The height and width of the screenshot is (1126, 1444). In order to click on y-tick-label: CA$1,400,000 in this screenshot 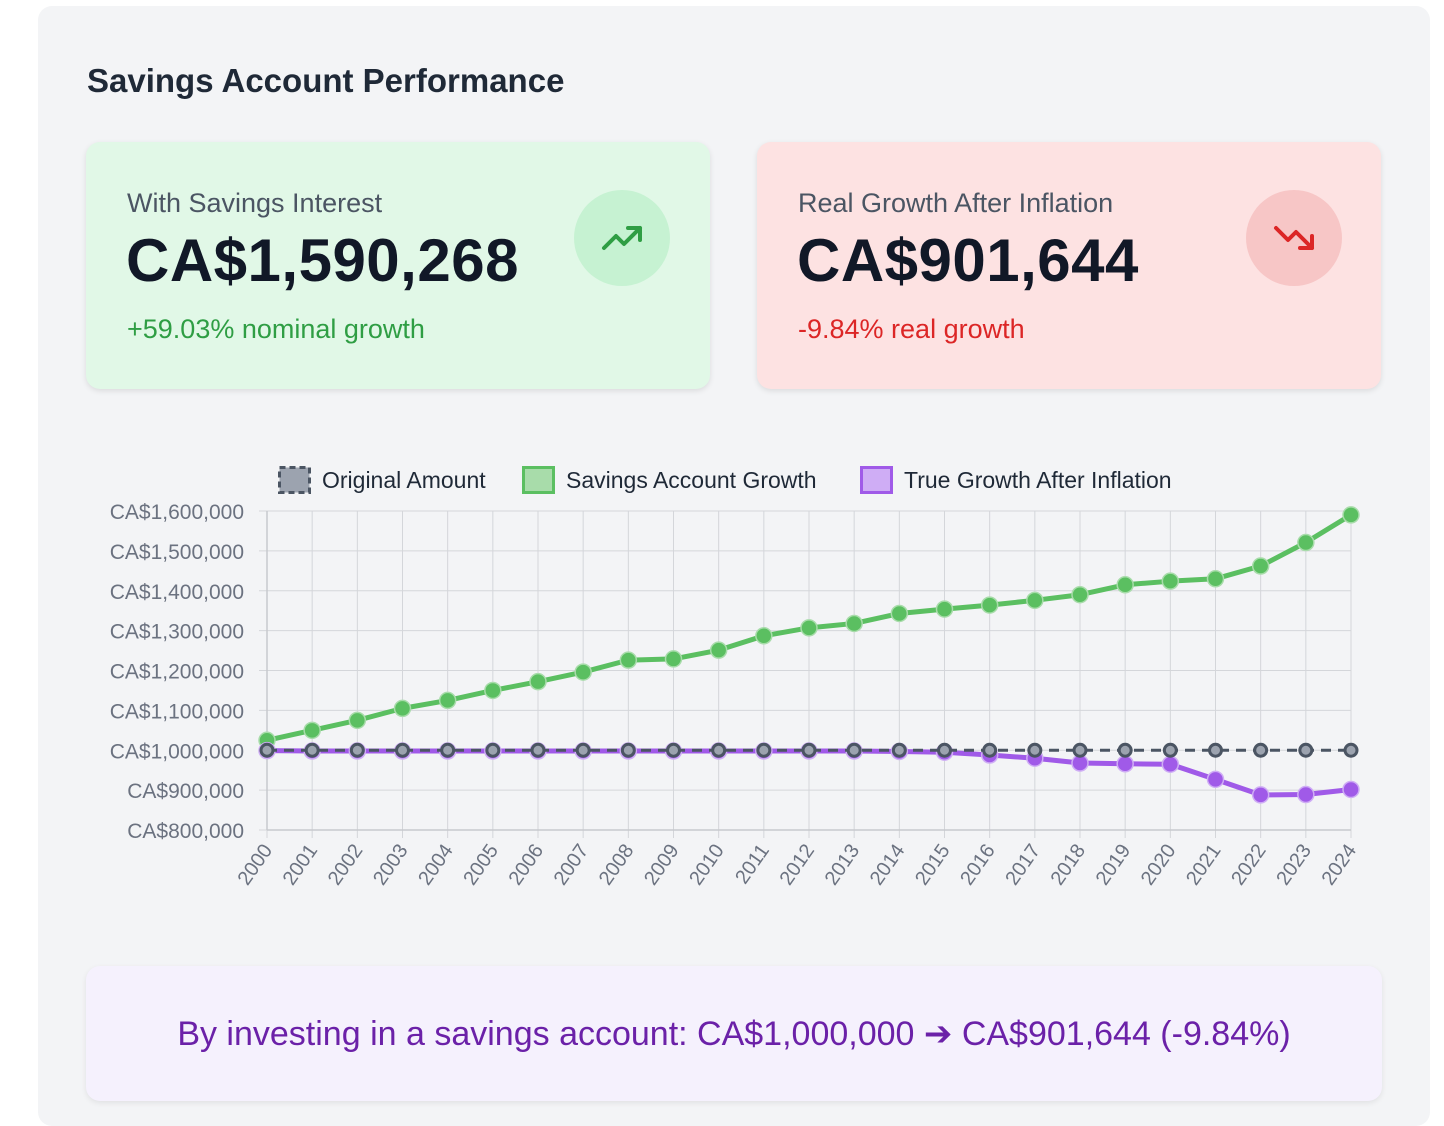, I will do `click(177, 592)`.